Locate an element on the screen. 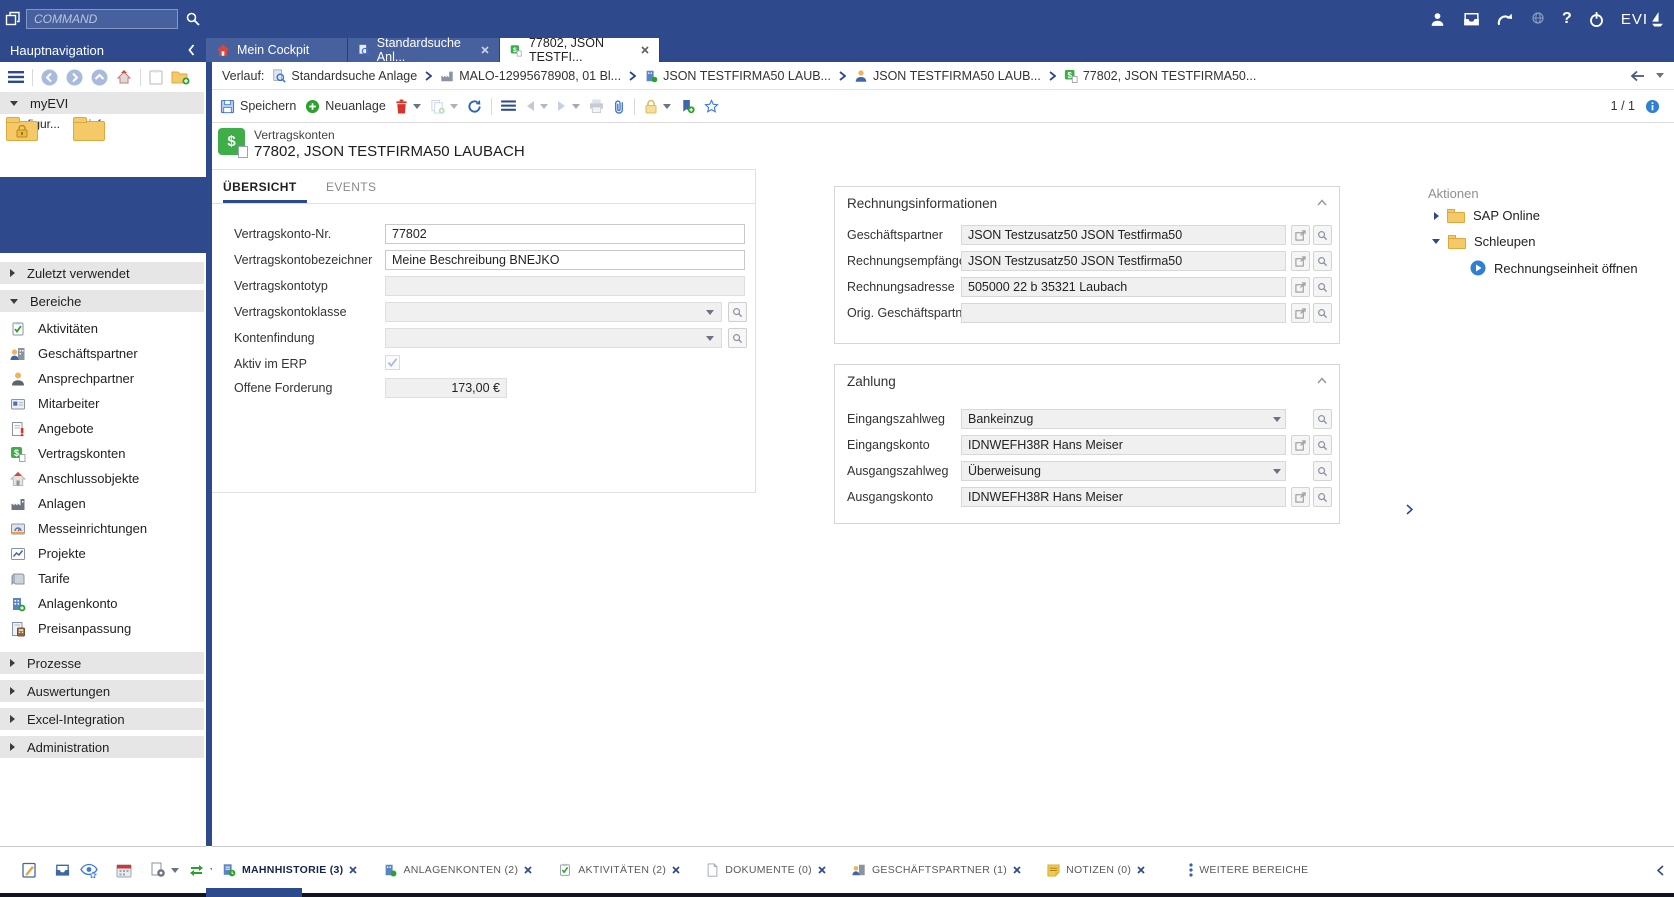  section-excel-integration: Excel-Integration is located at coordinates (102, 719).